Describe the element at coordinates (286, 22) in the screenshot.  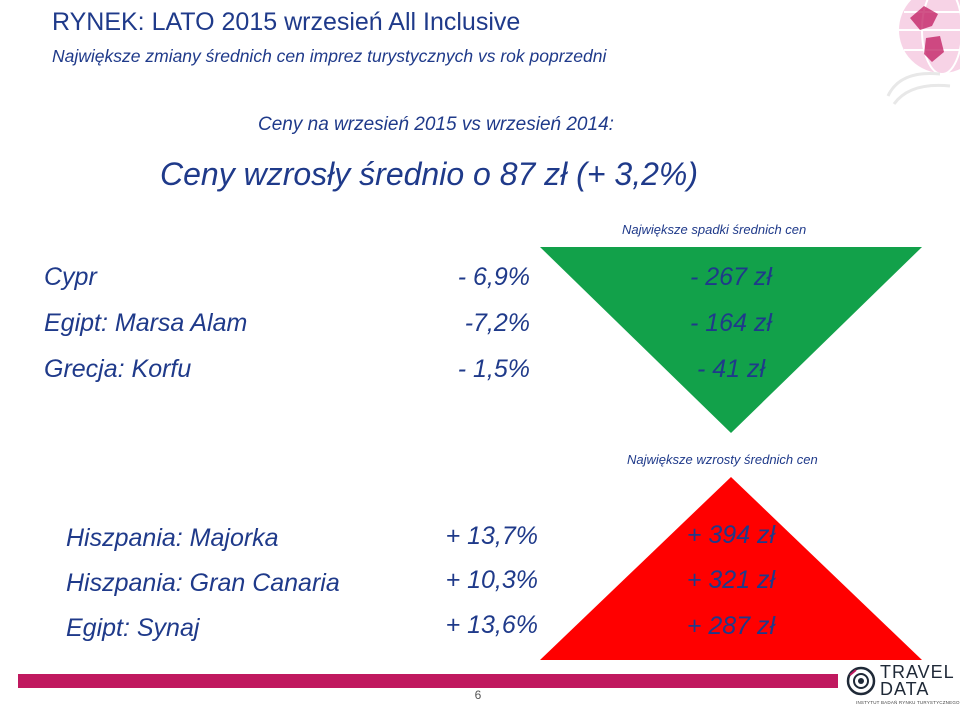
I see `page-title: RYNEK: LATO 2015 wrzesień All Inclusive` at that location.